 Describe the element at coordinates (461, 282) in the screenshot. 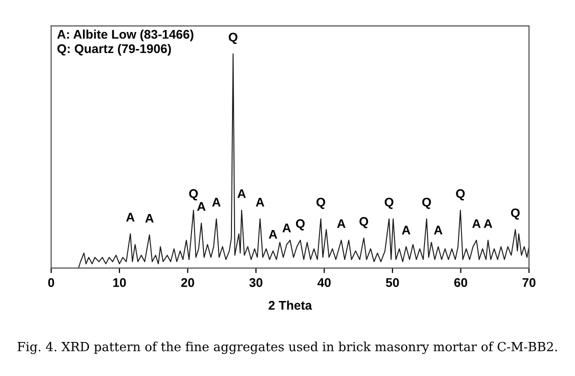

I see `x-tick-label: 60` at that location.